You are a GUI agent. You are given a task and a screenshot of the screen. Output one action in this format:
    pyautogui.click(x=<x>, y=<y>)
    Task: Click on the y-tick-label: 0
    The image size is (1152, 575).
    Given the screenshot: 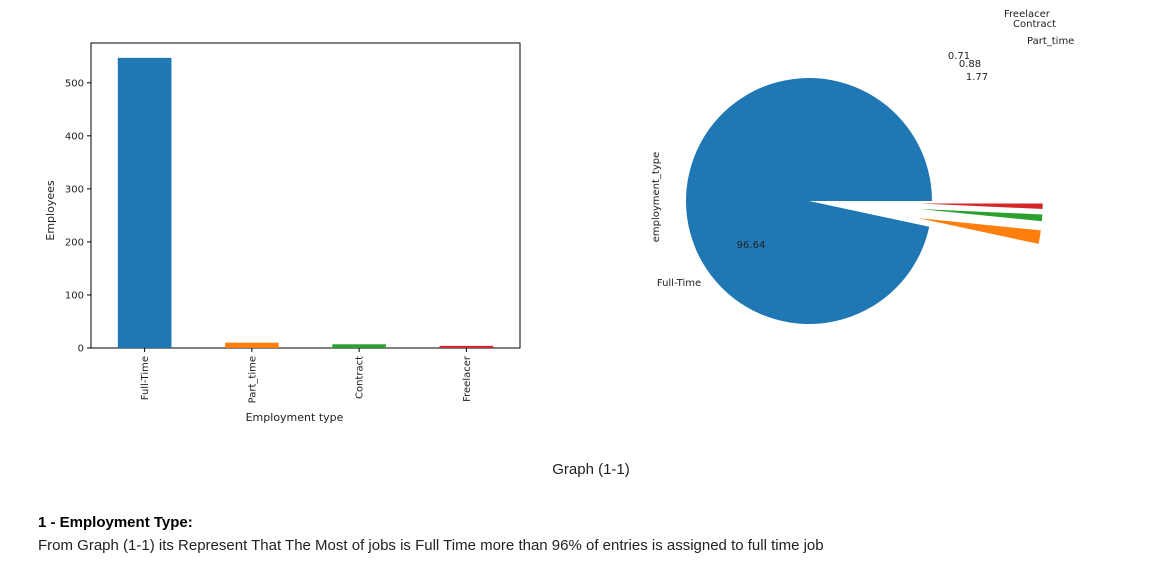 What is the action you would take?
    pyautogui.click(x=81, y=349)
    